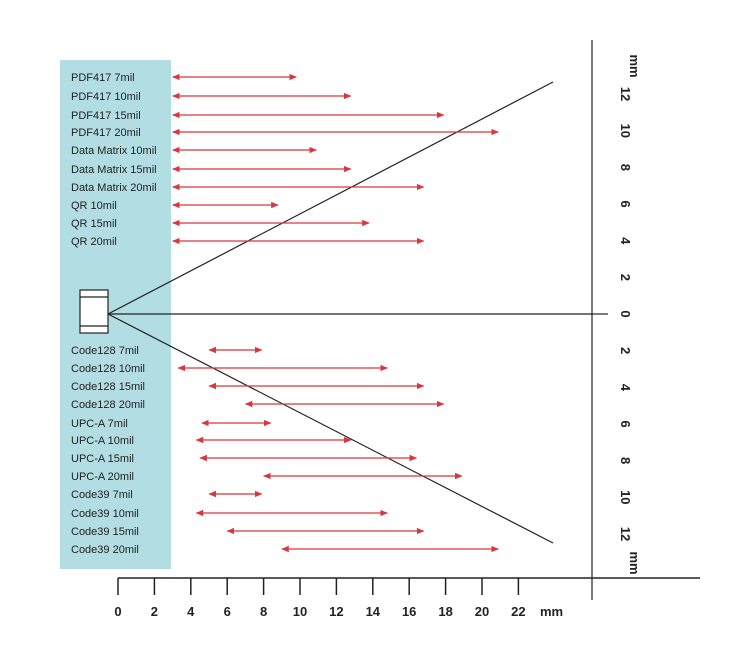 The image size is (740, 669). I want to click on range-row: QR 15mil, so click(220, 224).